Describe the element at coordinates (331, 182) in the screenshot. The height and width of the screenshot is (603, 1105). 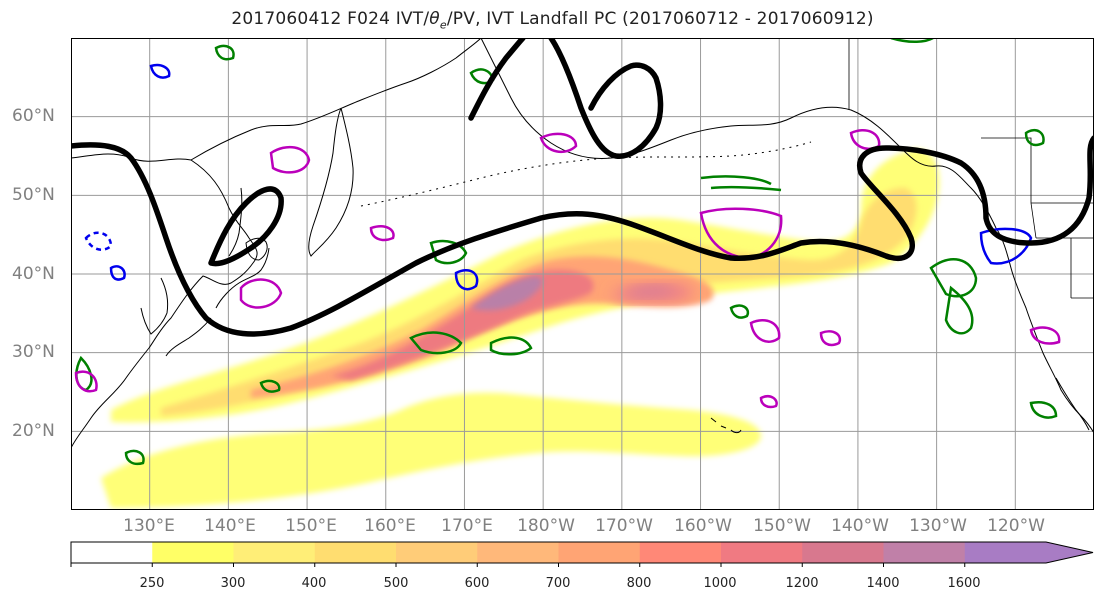
I see `coast-kamchatka` at that location.